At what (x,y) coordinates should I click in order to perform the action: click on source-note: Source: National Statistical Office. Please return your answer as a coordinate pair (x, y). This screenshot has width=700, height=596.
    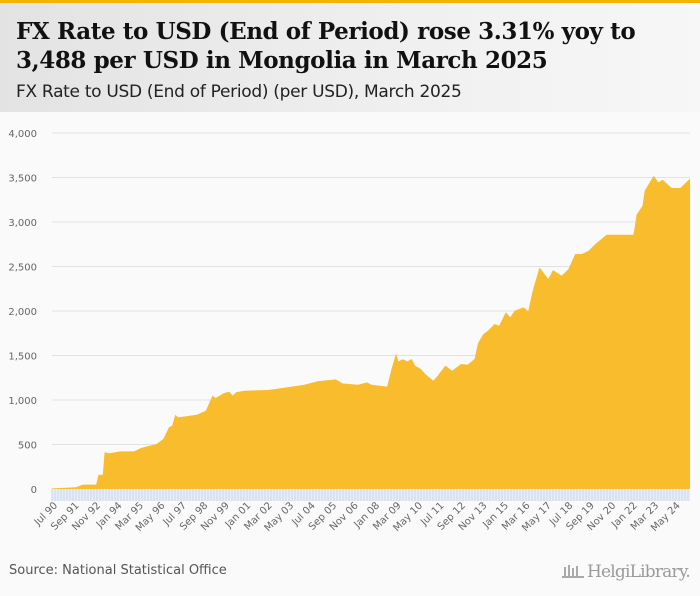
    Looking at the image, I should click on (118, 570).